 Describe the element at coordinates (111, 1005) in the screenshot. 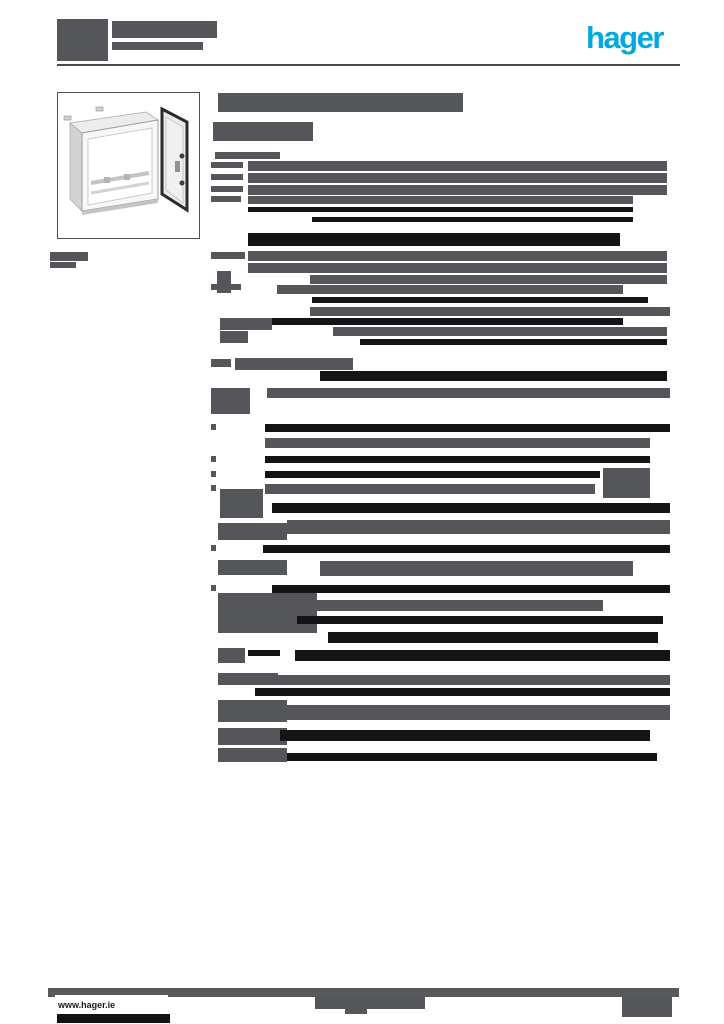

I see `footer-website-link: www.hager.ie` at that location.